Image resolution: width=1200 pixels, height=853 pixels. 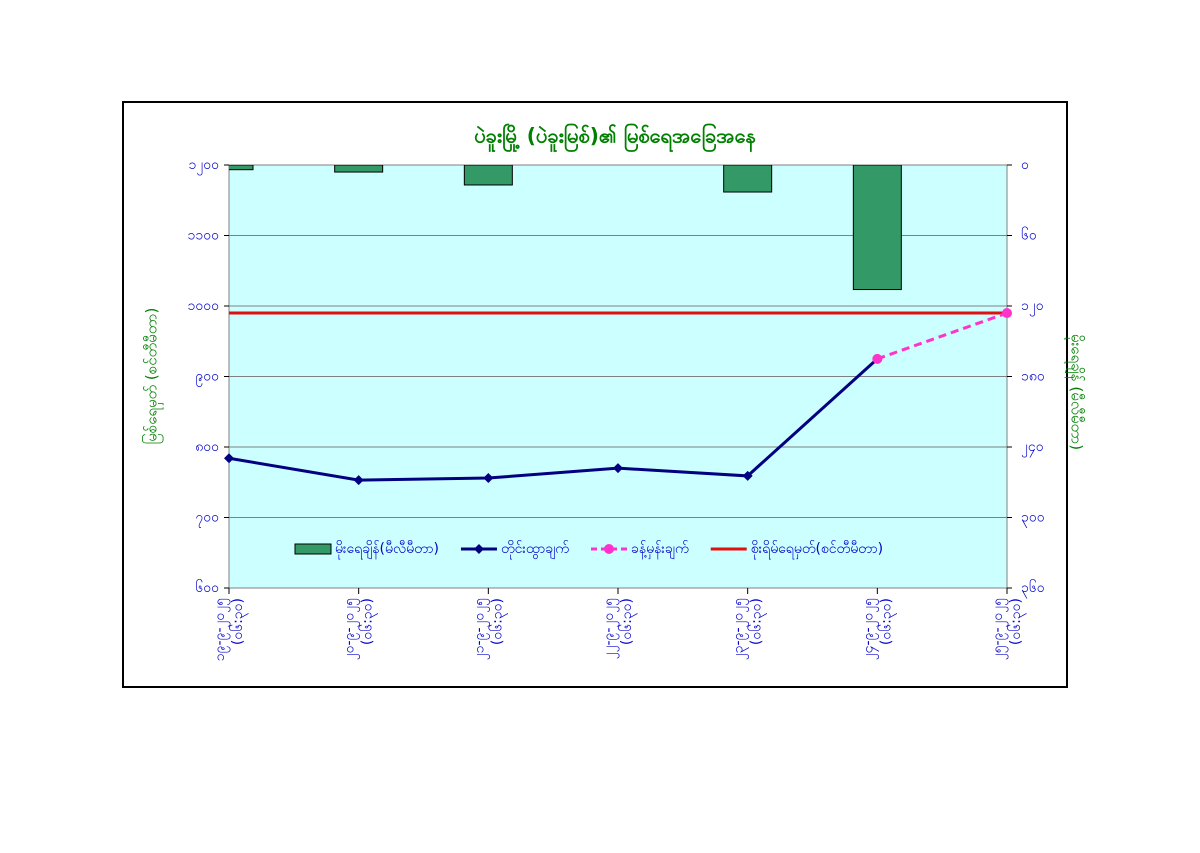 What do you see at coordinates (351, 629) in the screenshot?
I see `x-tick-label: ၂၀-၉-၂၀၂၅` at bounding box center [351, 629].